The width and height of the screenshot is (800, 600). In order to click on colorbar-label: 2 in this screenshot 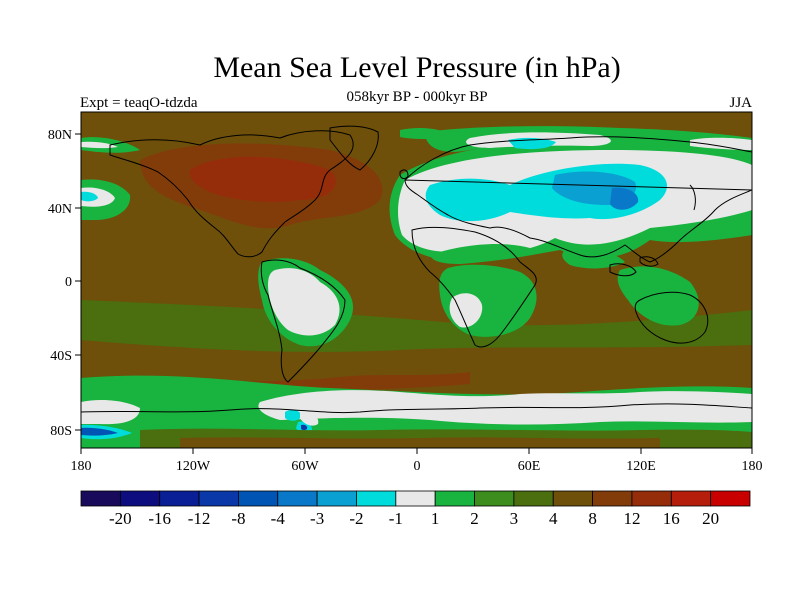, I will do `click(474, 518)`.